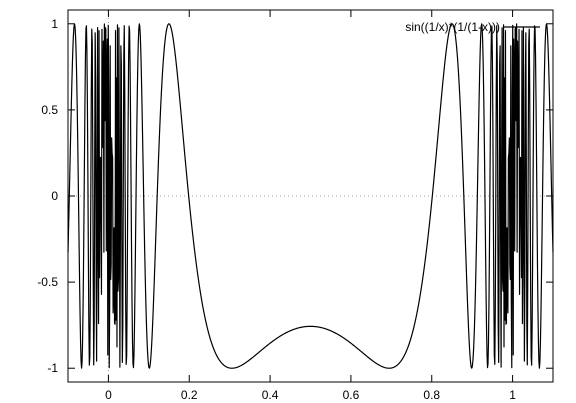 This screenshot has width=576, height=403. Describe the element at coordinates (54, 24) in the screenshot. I see `y-tick-label: 1` at that location.